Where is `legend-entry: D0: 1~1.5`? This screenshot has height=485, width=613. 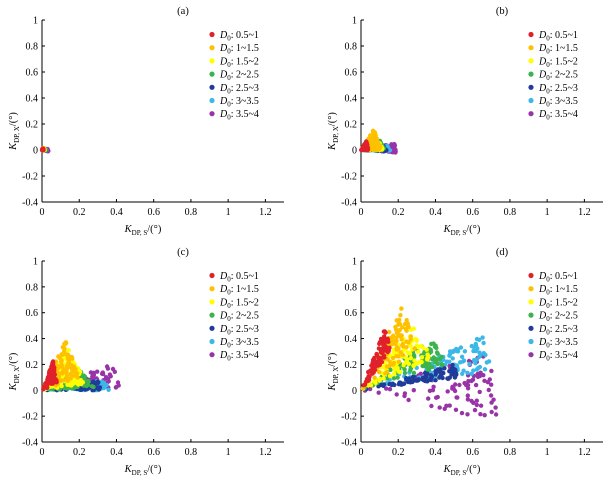
legend-entry: D0: 1~1.5 is located at coordinates (239, 290).